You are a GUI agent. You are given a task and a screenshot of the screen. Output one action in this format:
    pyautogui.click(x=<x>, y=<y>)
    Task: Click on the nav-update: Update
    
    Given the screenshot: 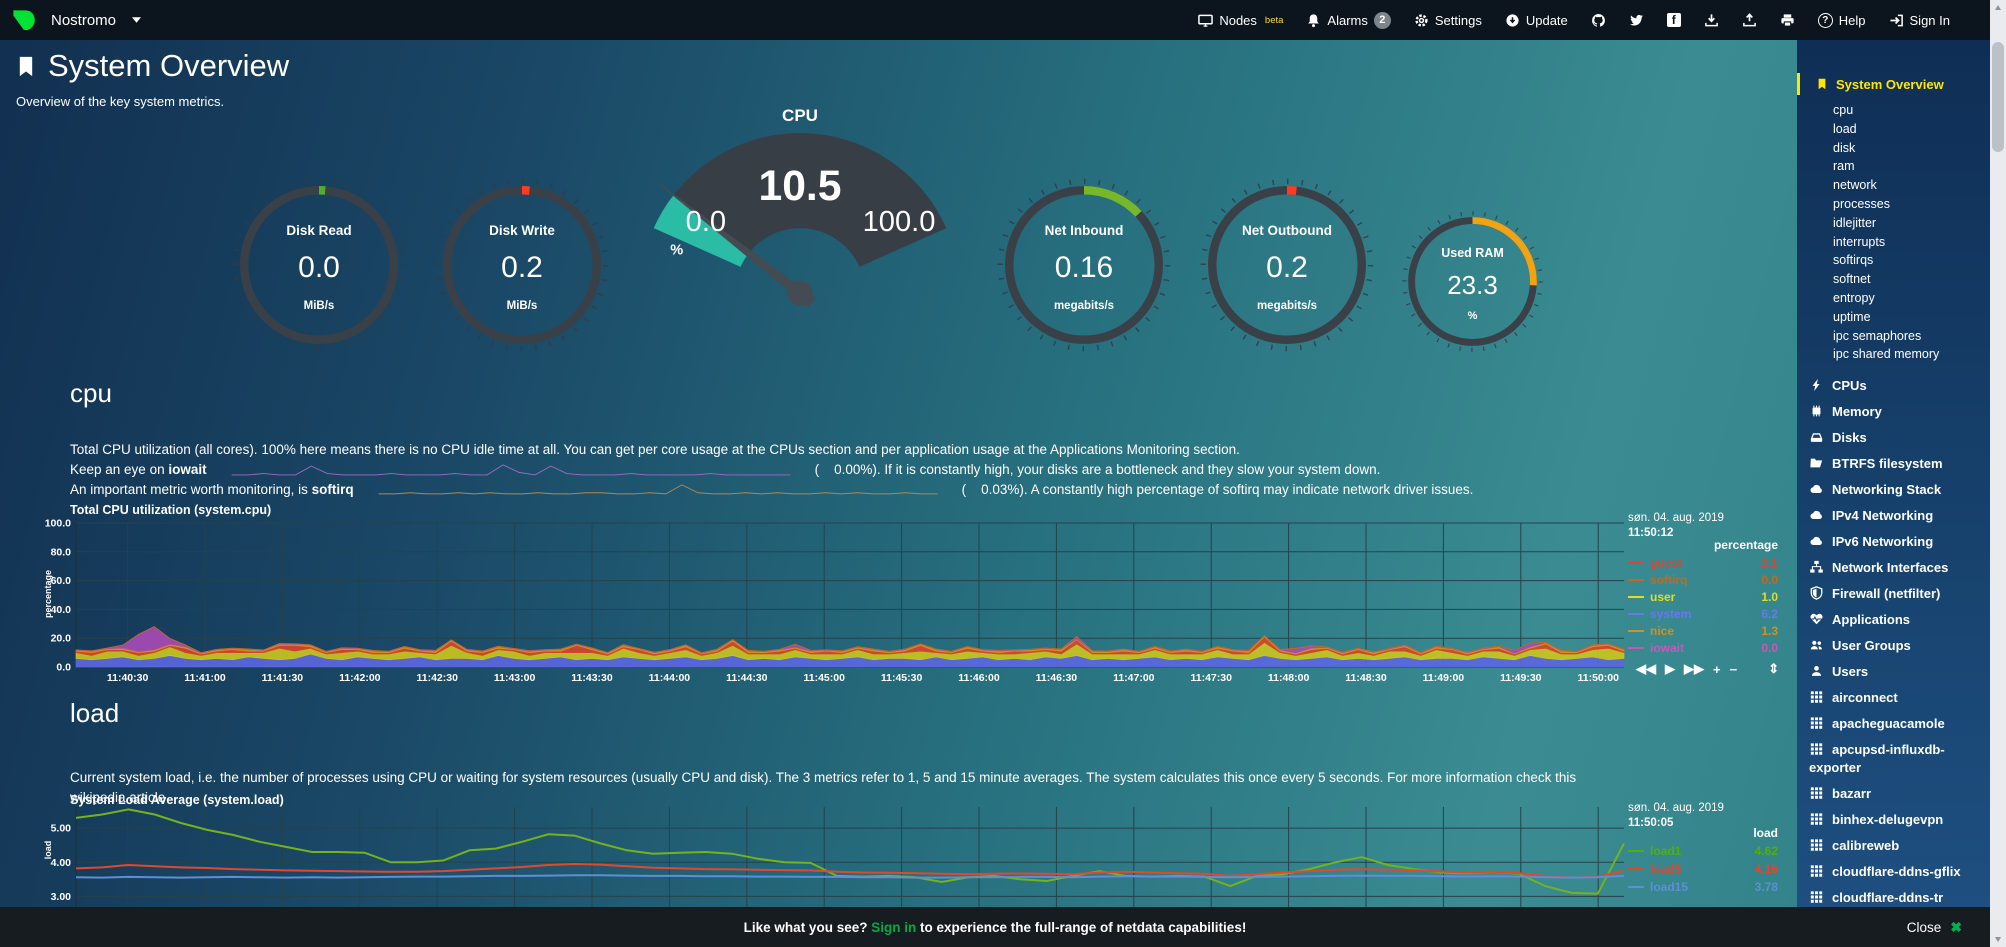 What is the action you would take?
    pyautogui.click(x=1536, y=20)
    